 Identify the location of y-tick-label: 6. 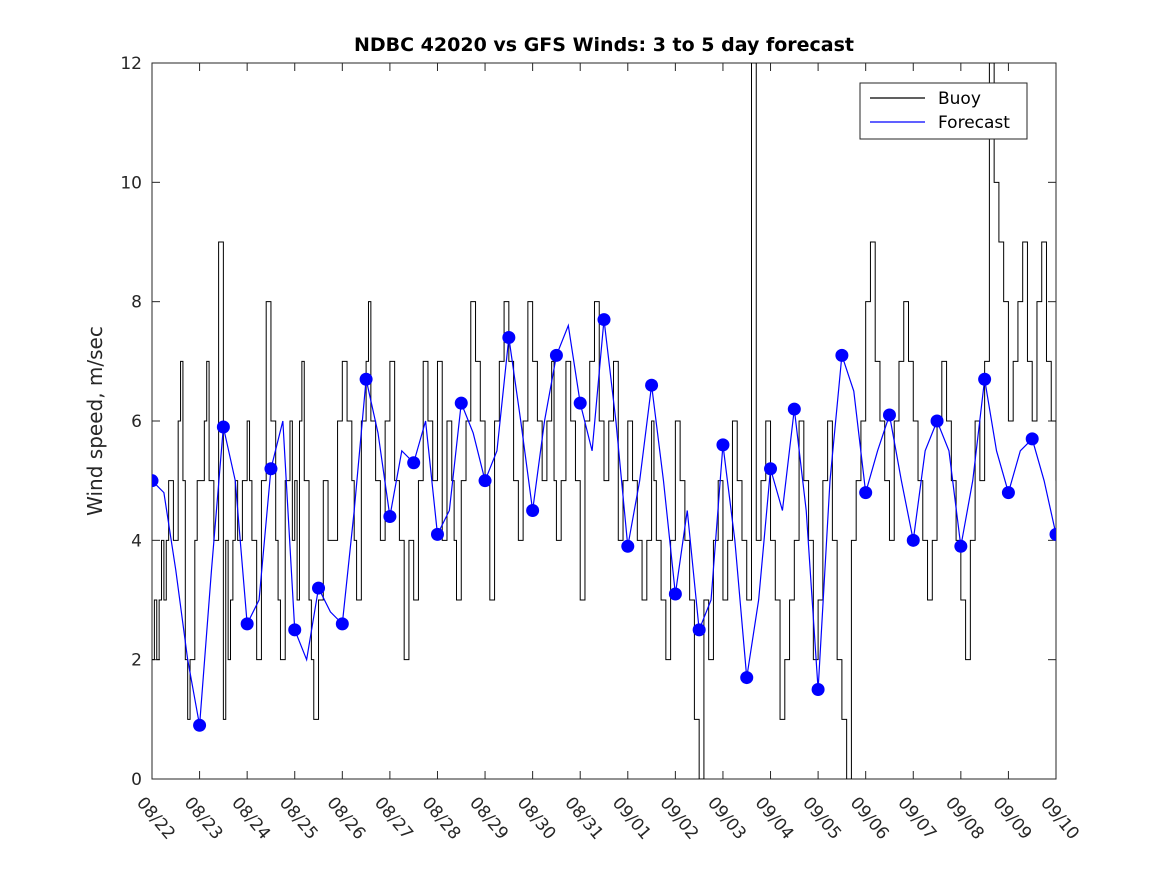
(136, 422).